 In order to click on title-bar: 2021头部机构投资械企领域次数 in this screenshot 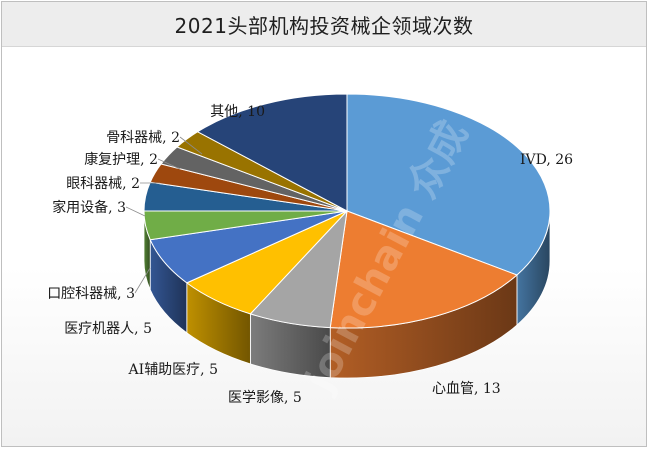, I will do `click(324, 24)`.